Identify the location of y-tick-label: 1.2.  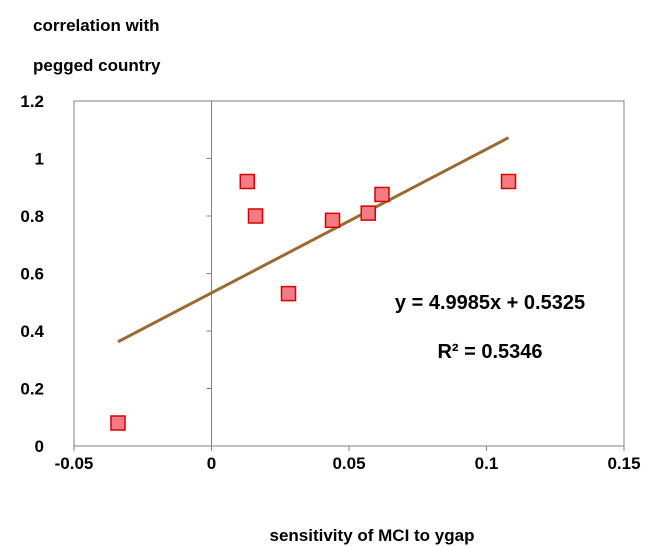
(32, 101).